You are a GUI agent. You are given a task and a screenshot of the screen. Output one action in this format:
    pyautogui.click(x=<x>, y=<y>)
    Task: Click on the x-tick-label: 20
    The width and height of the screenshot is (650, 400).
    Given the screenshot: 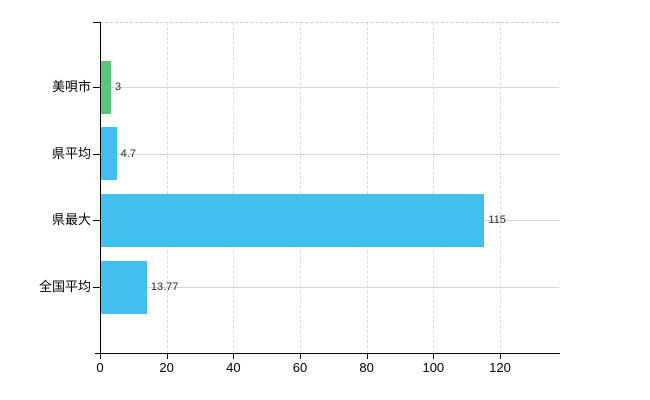 What is the action you would take?
    pyautogui.click(x=166, y=367)
    